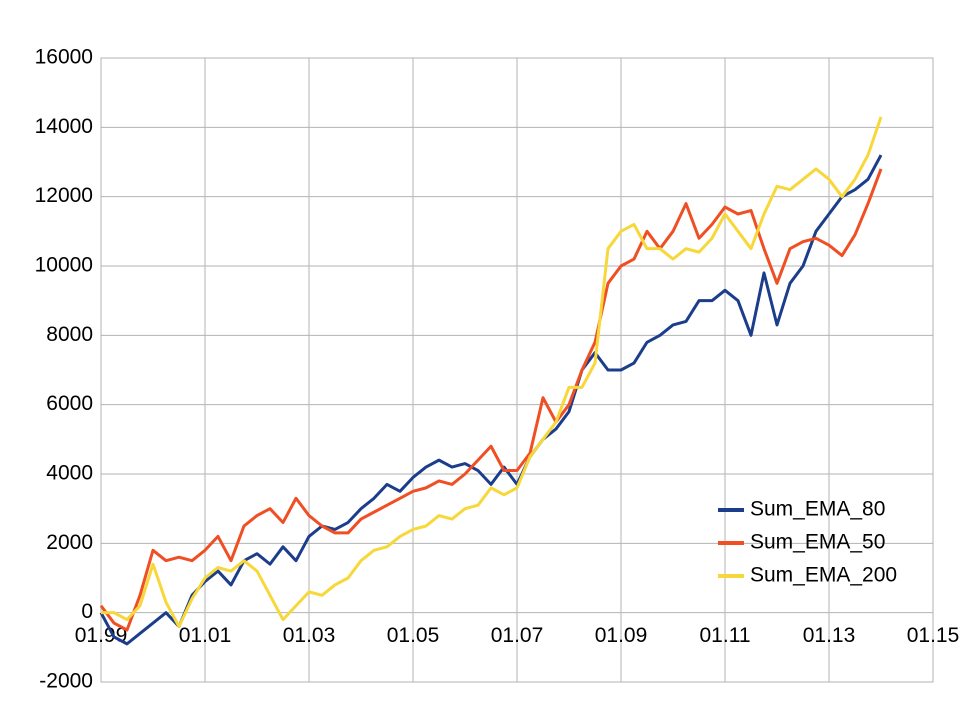 The height and width of the screenshot is (713, 980). I want to click on y-tick-label: 6000, so click(69, 403).